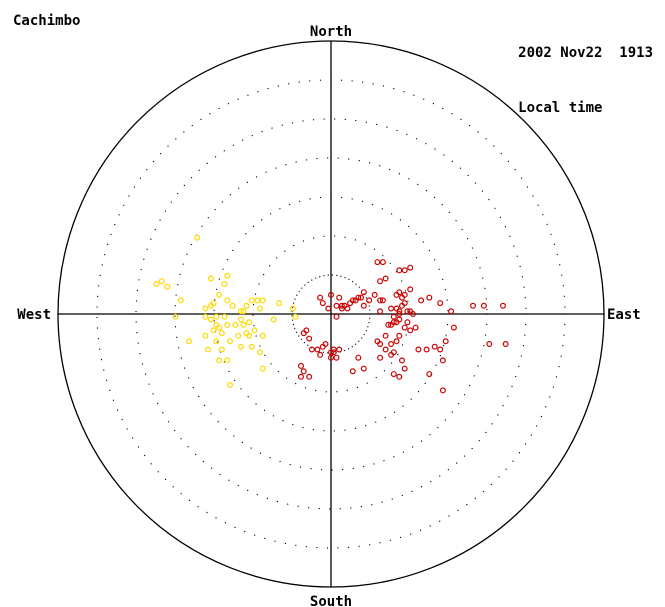  What do you see at coordinates (331, 314) in the screenshot?
I see `points-layer` at bounding box center [331, 314].